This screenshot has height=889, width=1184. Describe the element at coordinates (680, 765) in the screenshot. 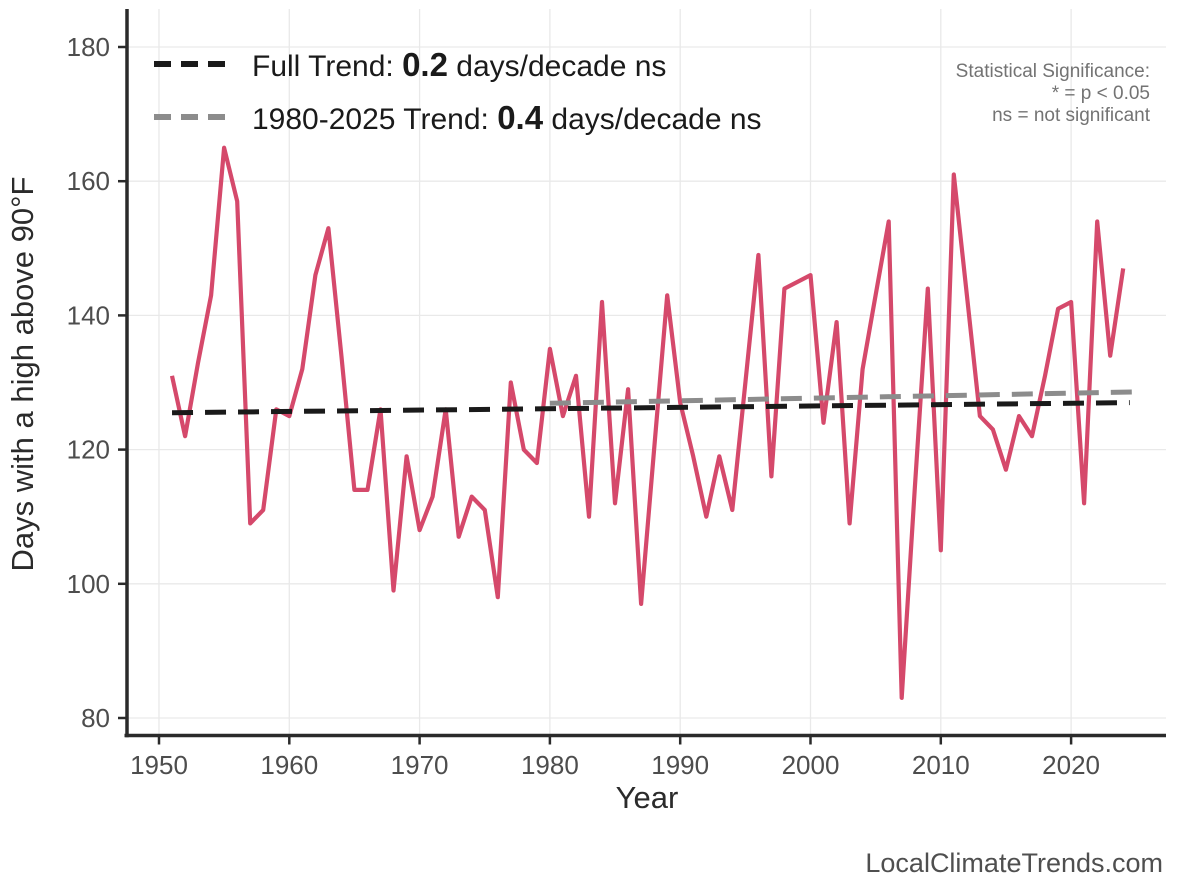

I see `x-tick-label: 1990` at that location.